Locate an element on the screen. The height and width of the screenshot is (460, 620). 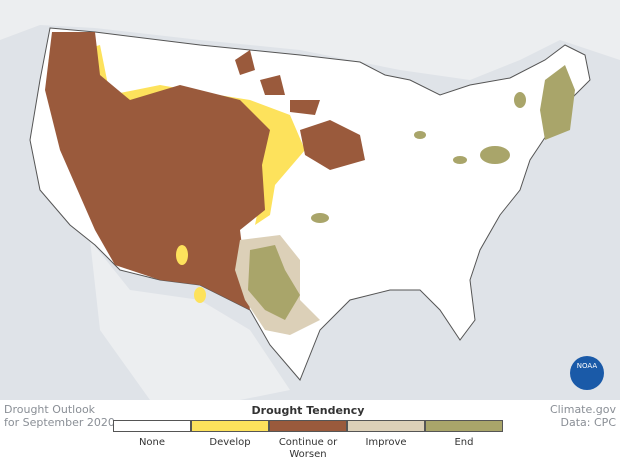
title-line: for September 2020 is located at coordinates (59, 422).